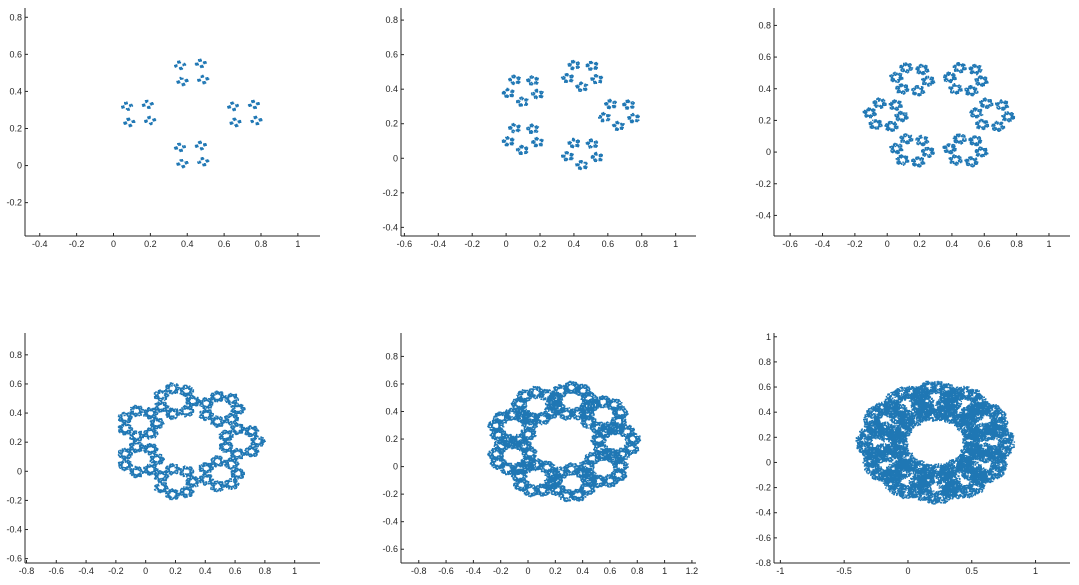 Image resolution: width=1079 pixels, height=585 pixels. I want to click on x-tick-label: -1, so click(780, 571).